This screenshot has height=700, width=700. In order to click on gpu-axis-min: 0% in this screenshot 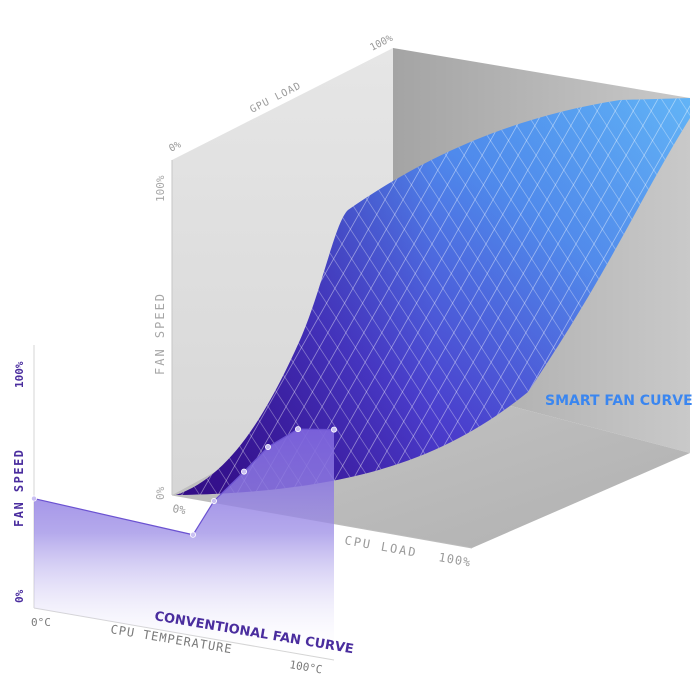, I will do `click(175, 146)`.